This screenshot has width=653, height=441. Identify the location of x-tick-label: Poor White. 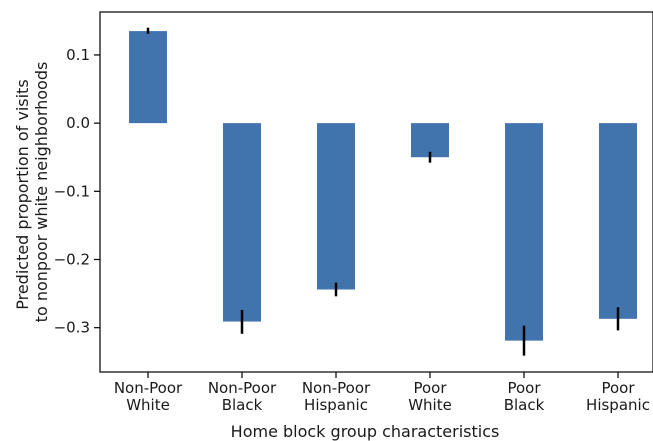
(430, 396).